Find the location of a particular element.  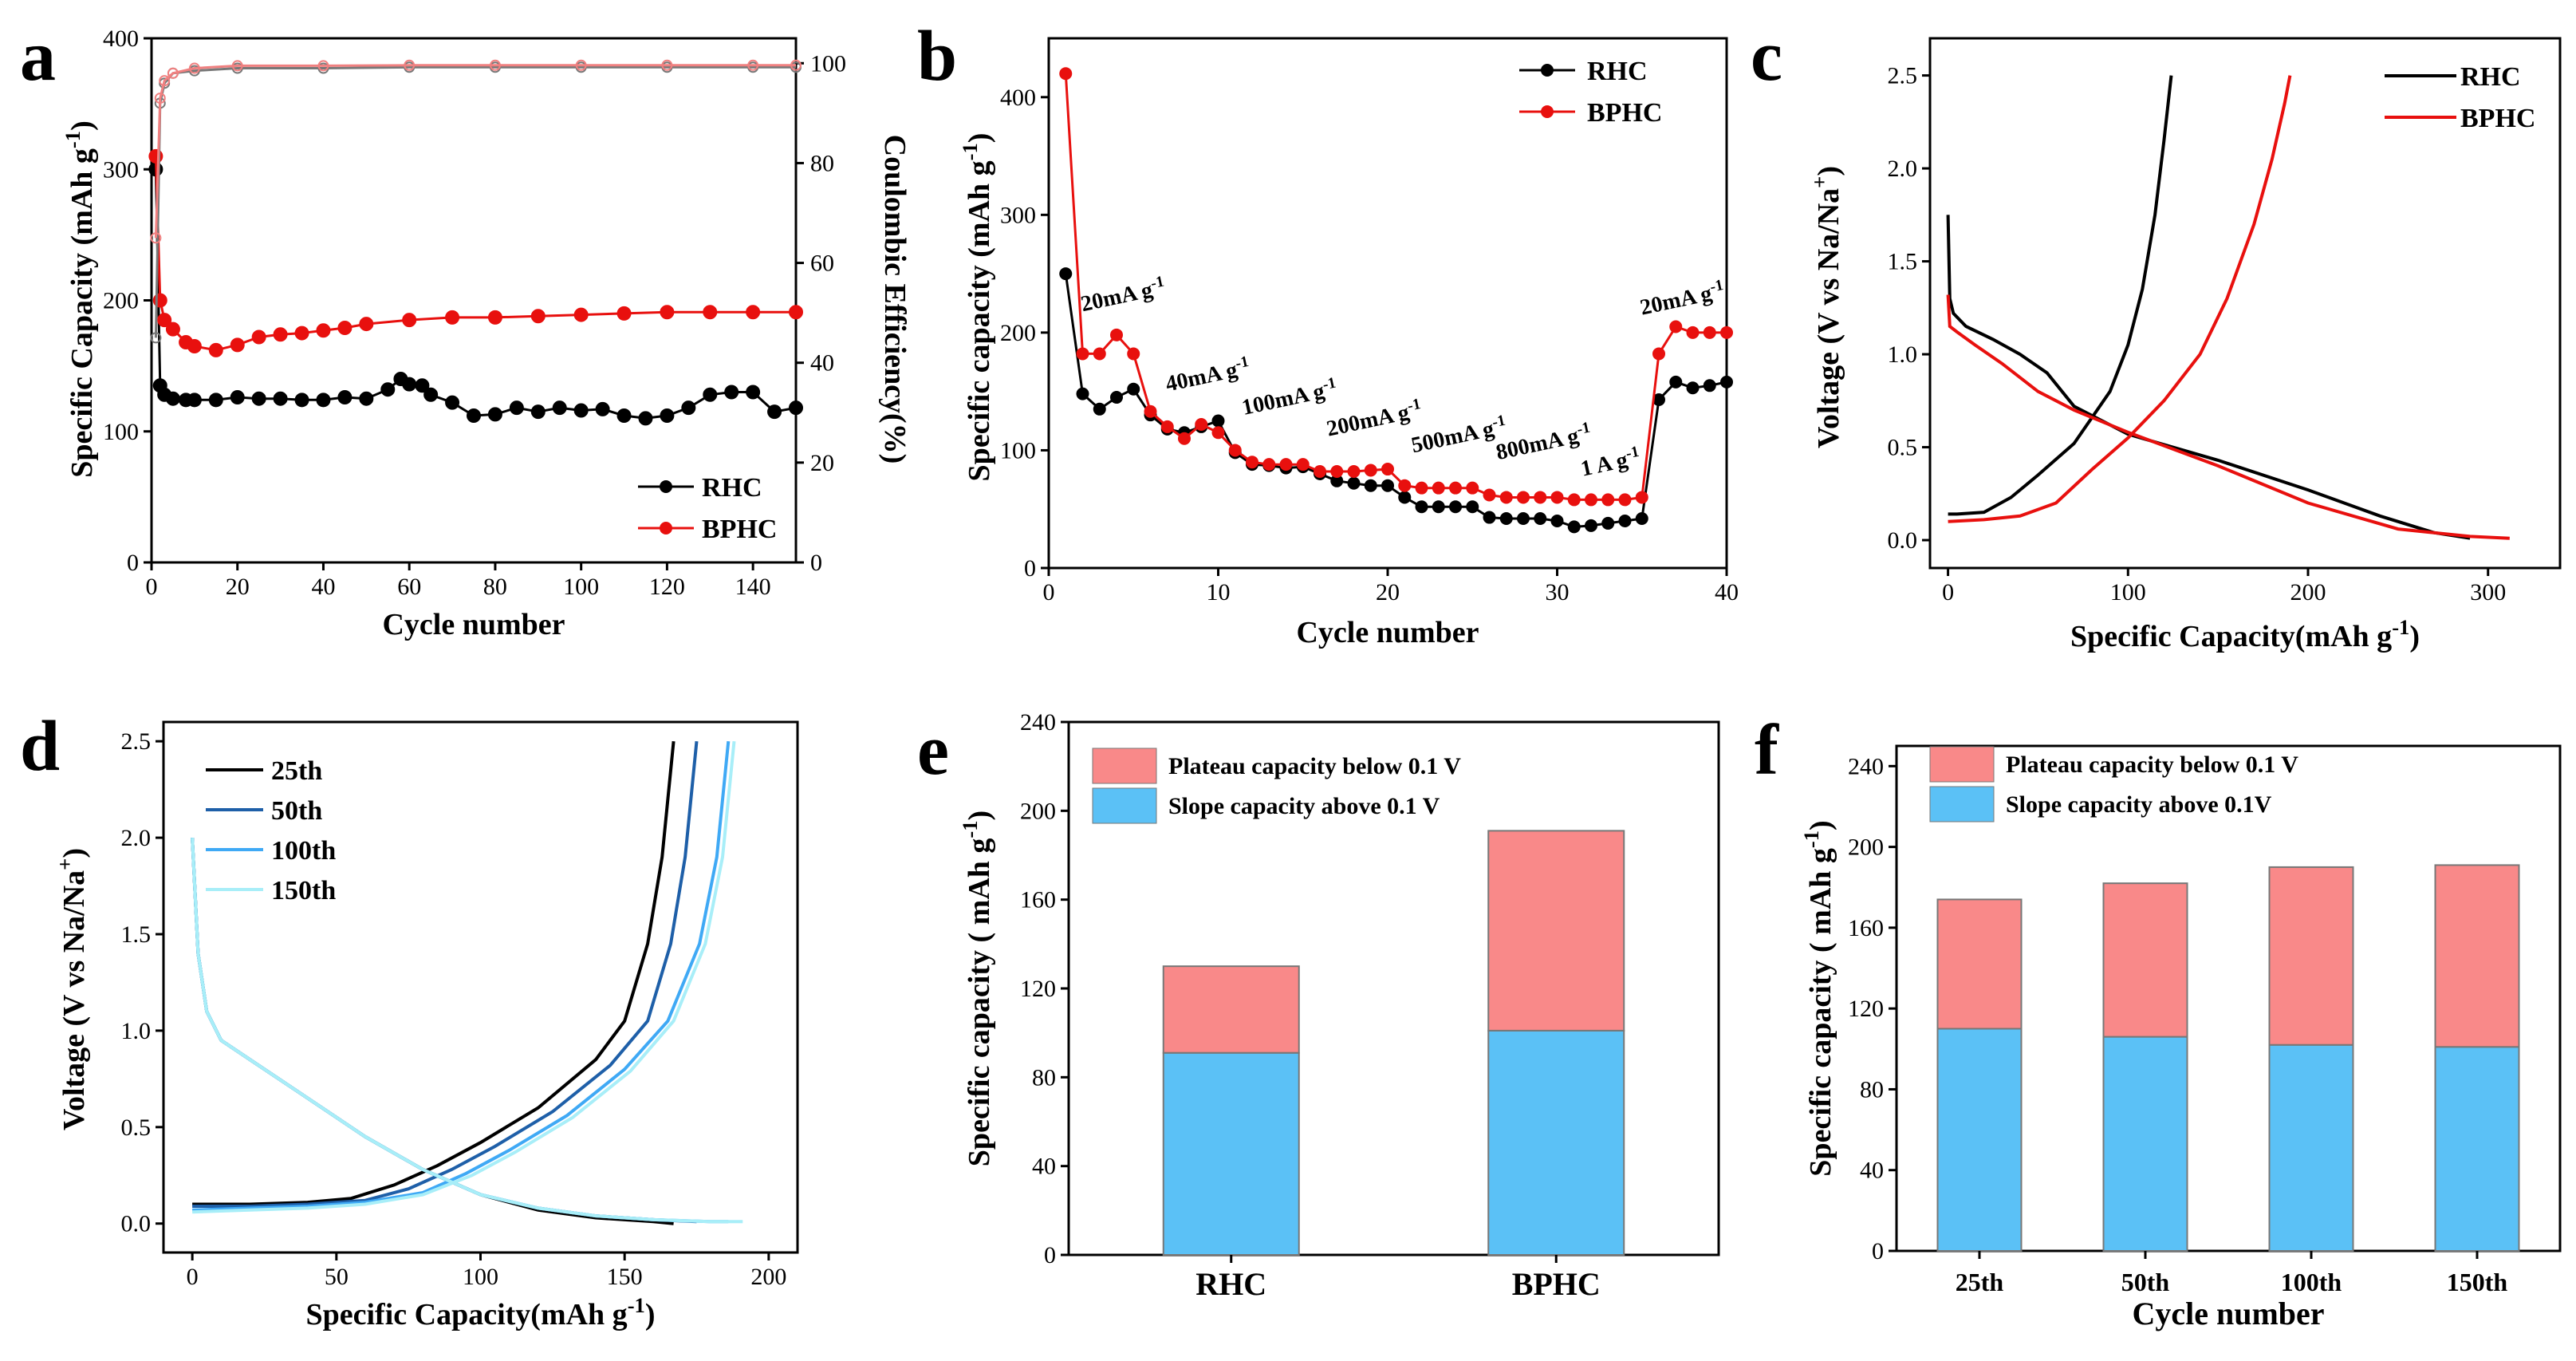

charge-50th is located at coordinates (445, 974).